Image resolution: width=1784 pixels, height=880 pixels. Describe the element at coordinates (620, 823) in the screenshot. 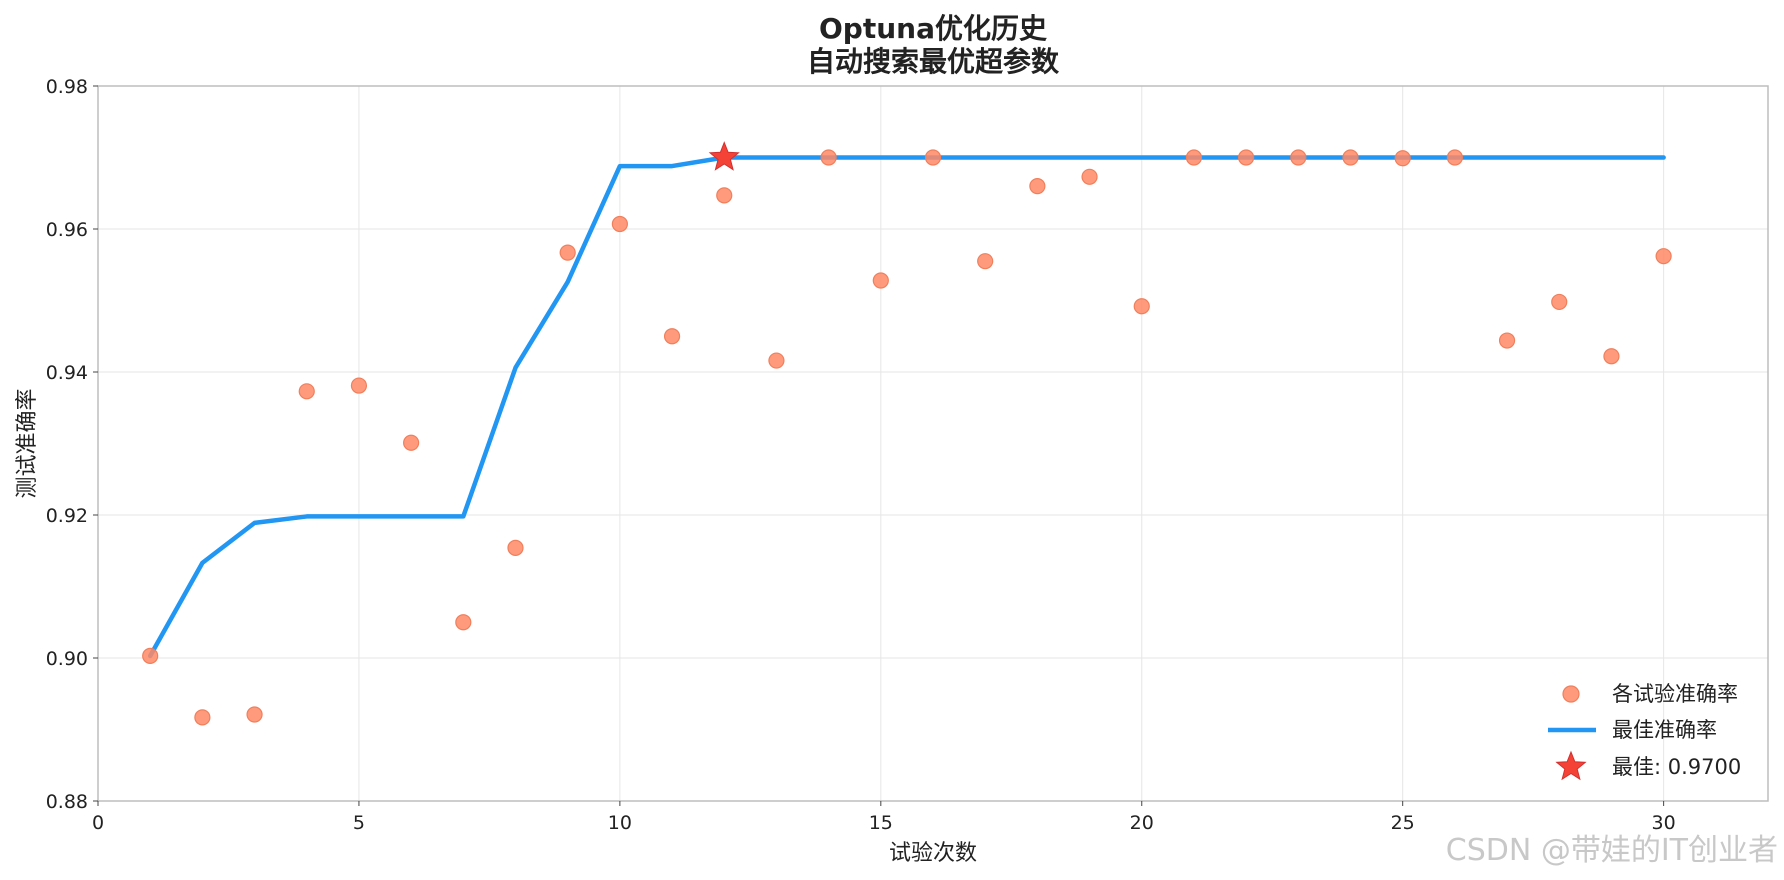

I see `x-tick-label: 10` at that location.